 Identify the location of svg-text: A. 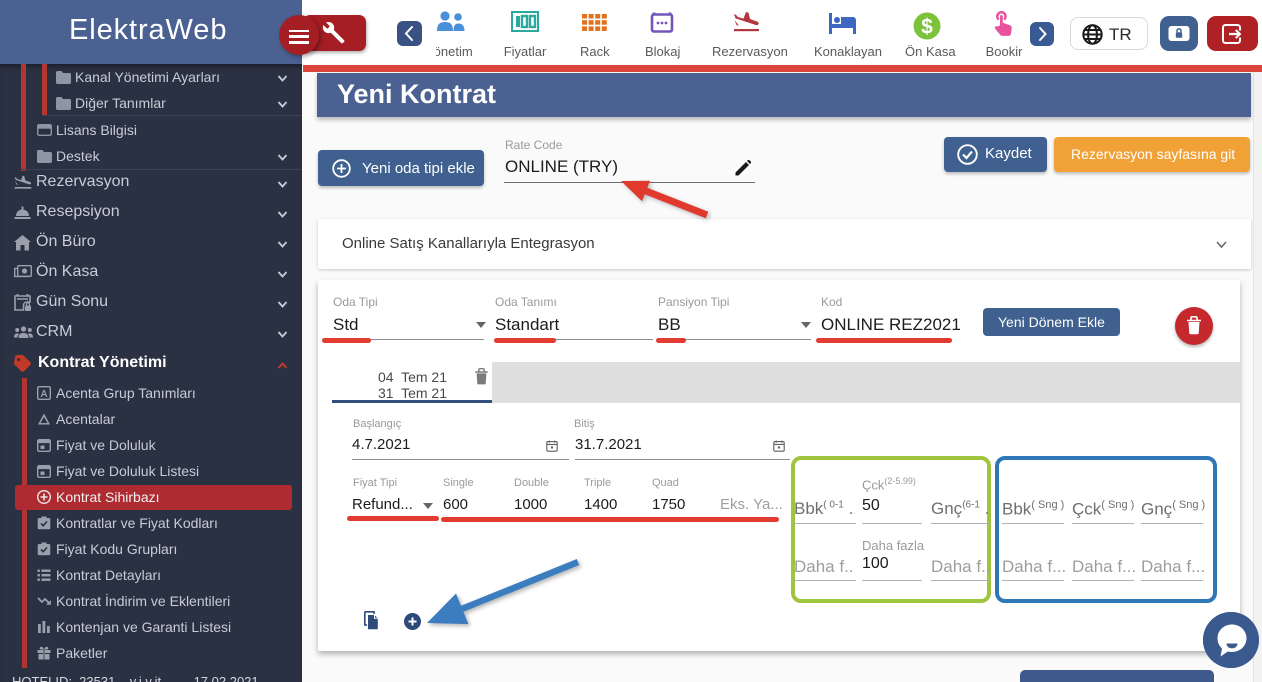
(43, 394).